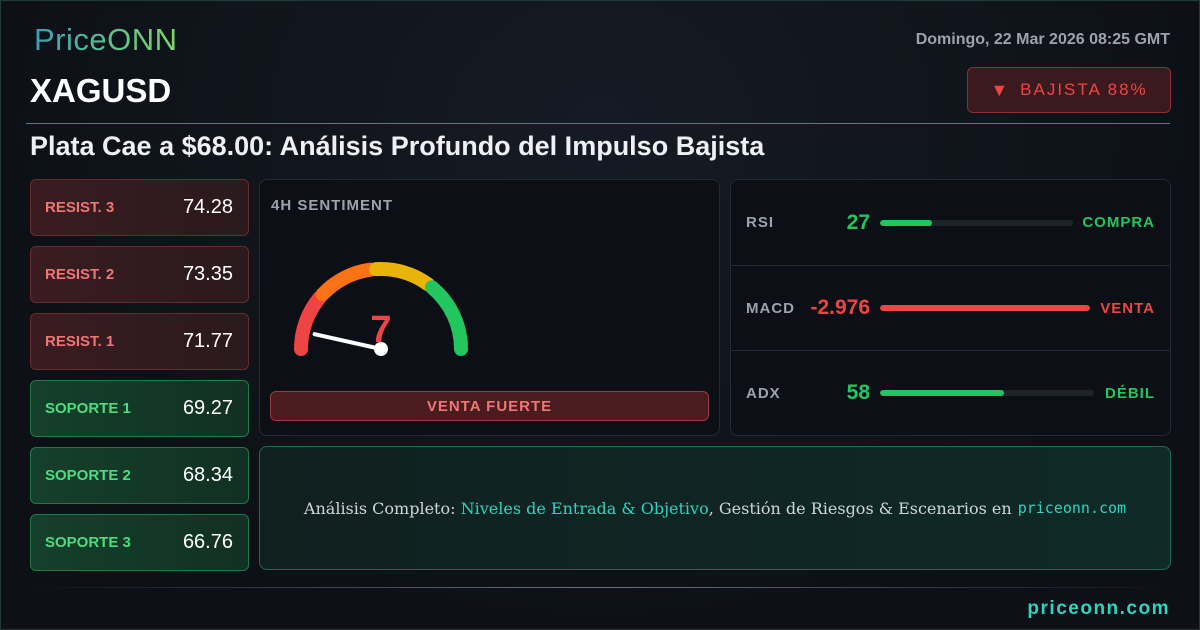 This screenshot has height=630, width=1200. I want to click on level-value: 71.77, so click(207, 341).